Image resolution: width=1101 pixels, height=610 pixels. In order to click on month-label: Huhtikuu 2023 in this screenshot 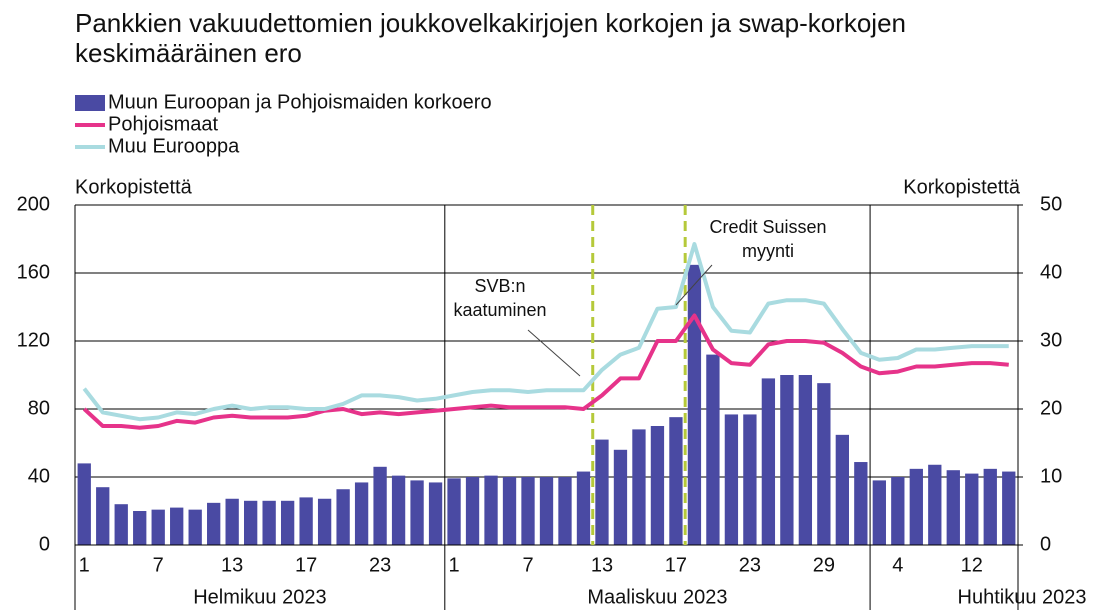, I will do `click(1022, 597)`.